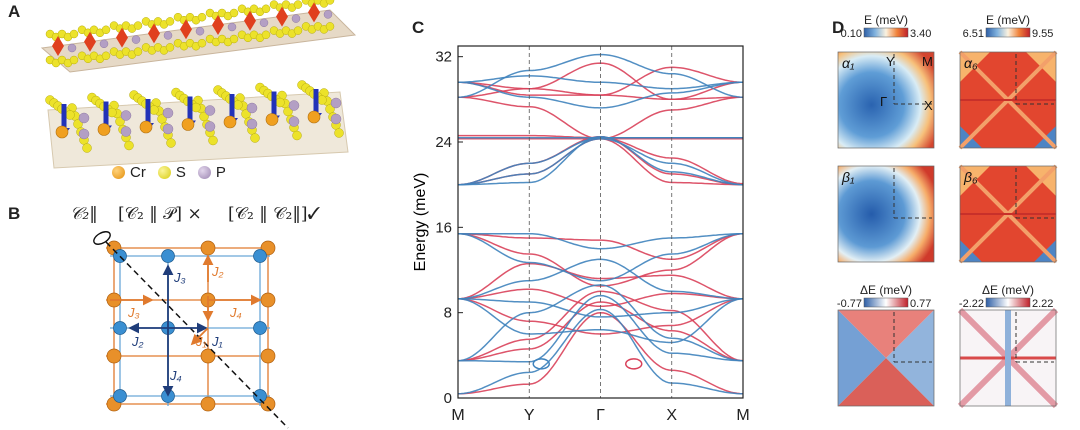 This screenshot has width=1080, height=430. I want to click on atom-legend: Cr S P, so click(169, 172).